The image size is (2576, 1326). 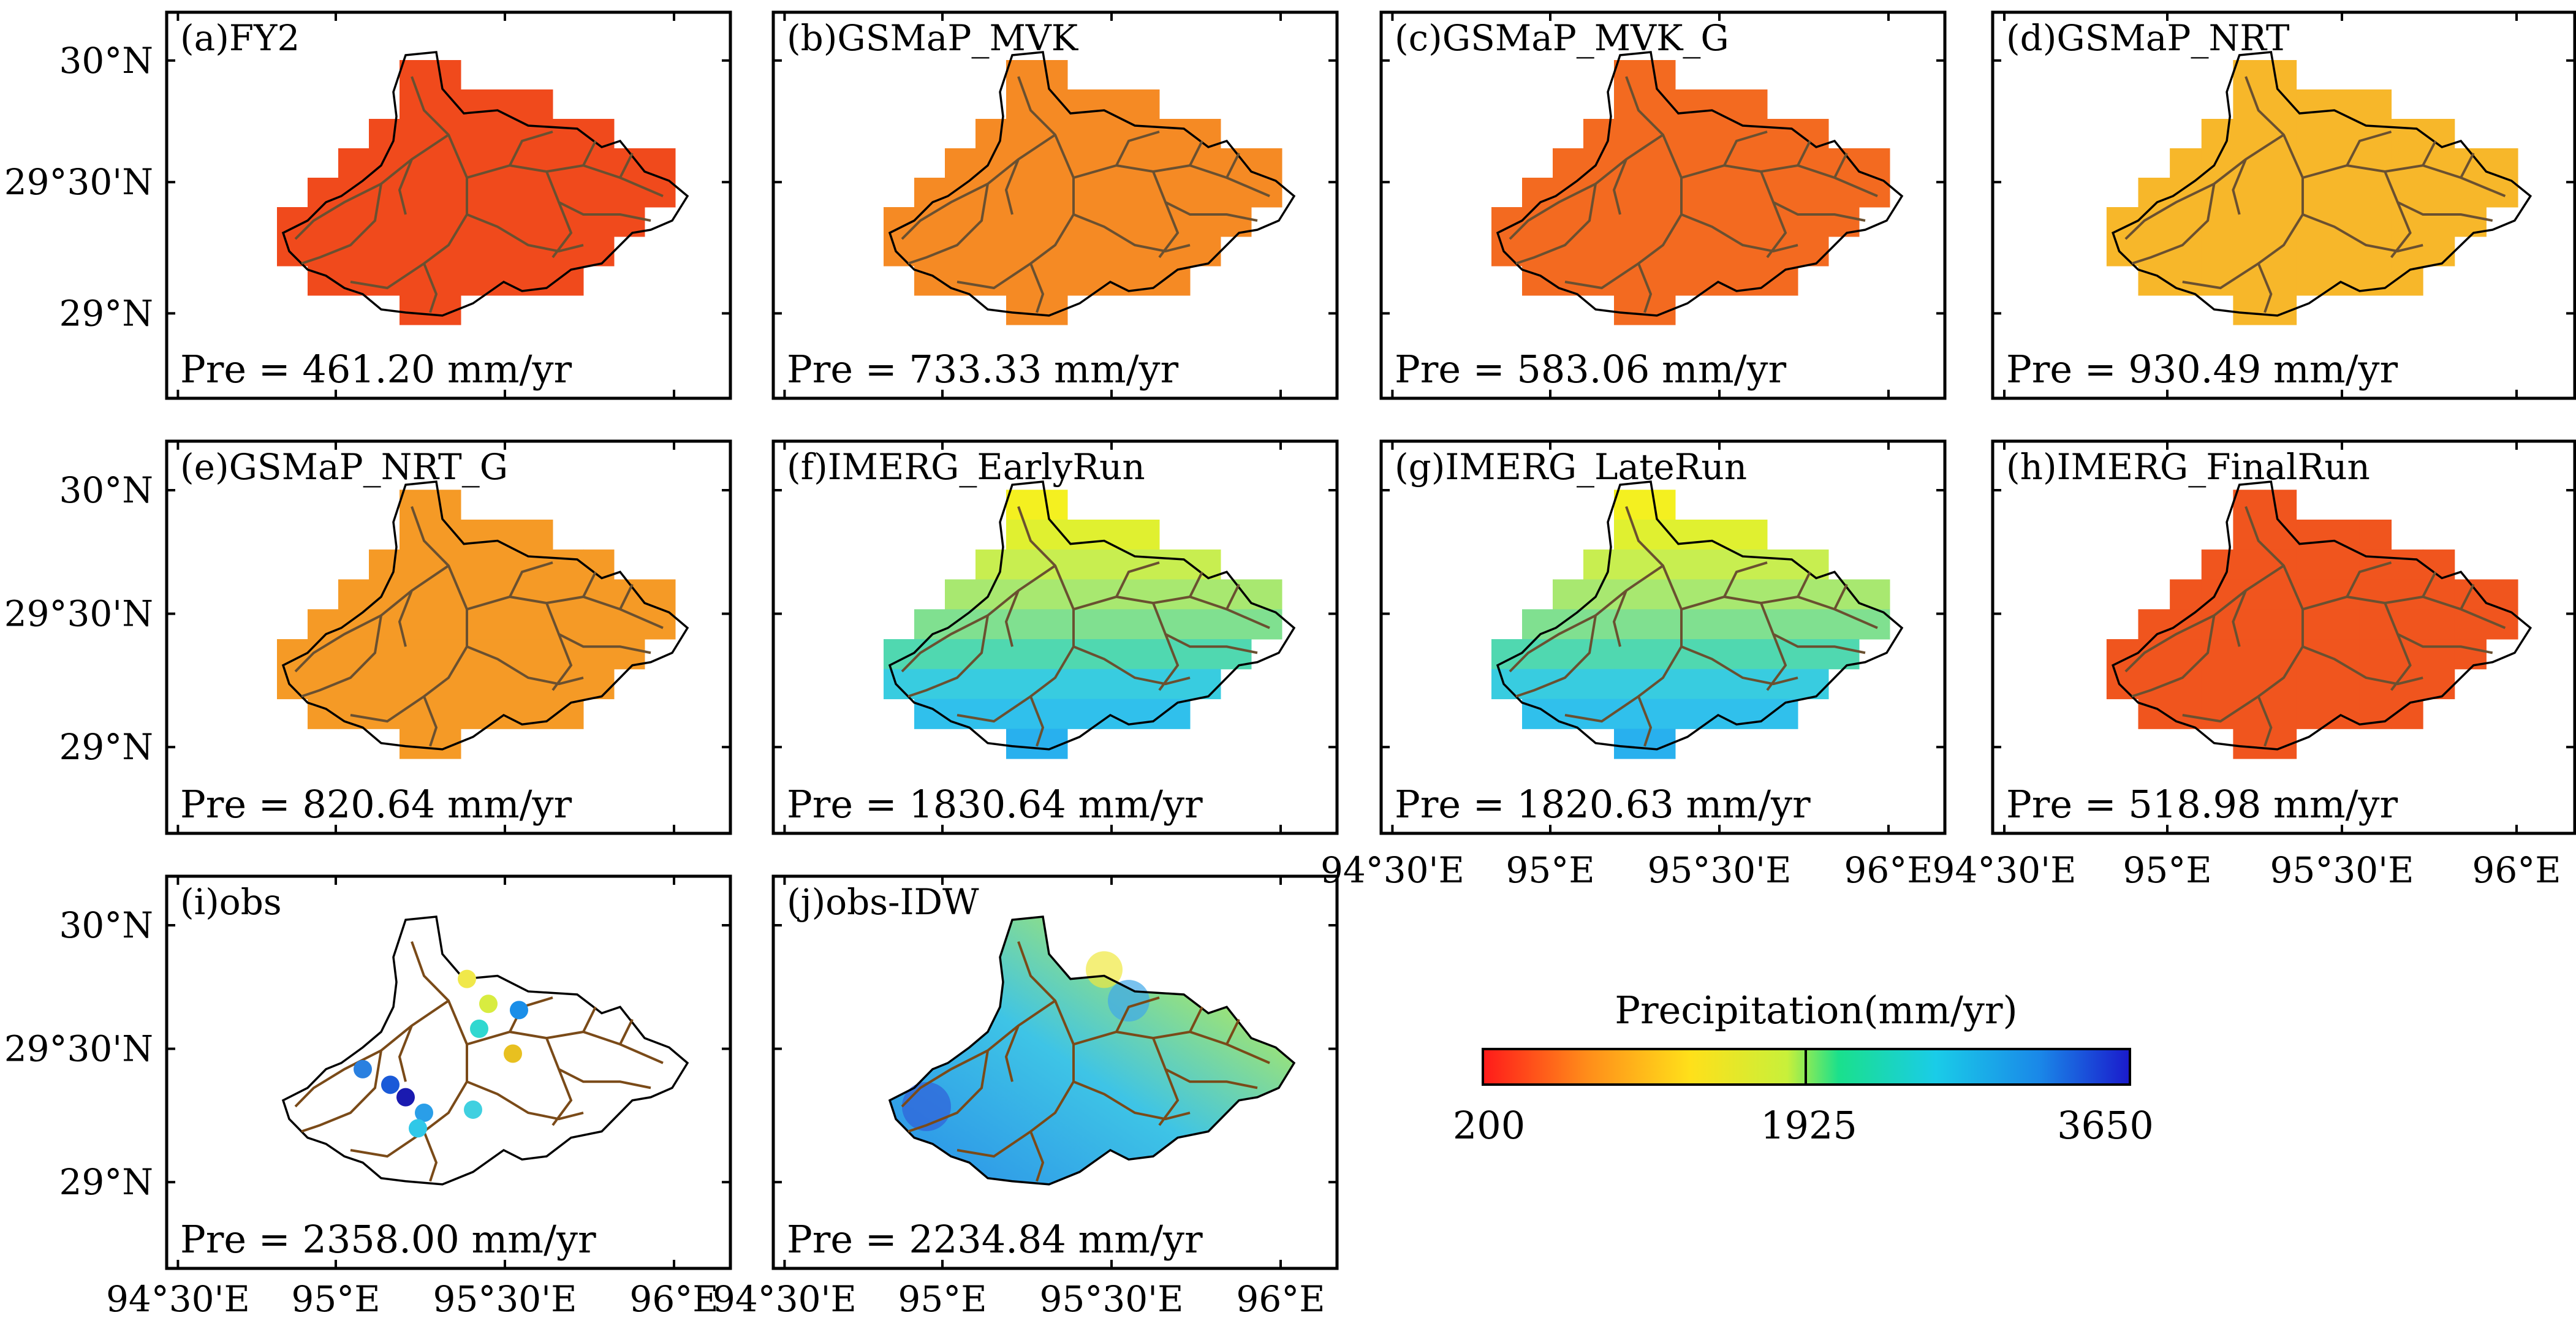 What do you see at coordinates (933, 38) in the screenshot?
I see `panel-label: (b)GSMaP_MVK` at bounding box center [933, 38].